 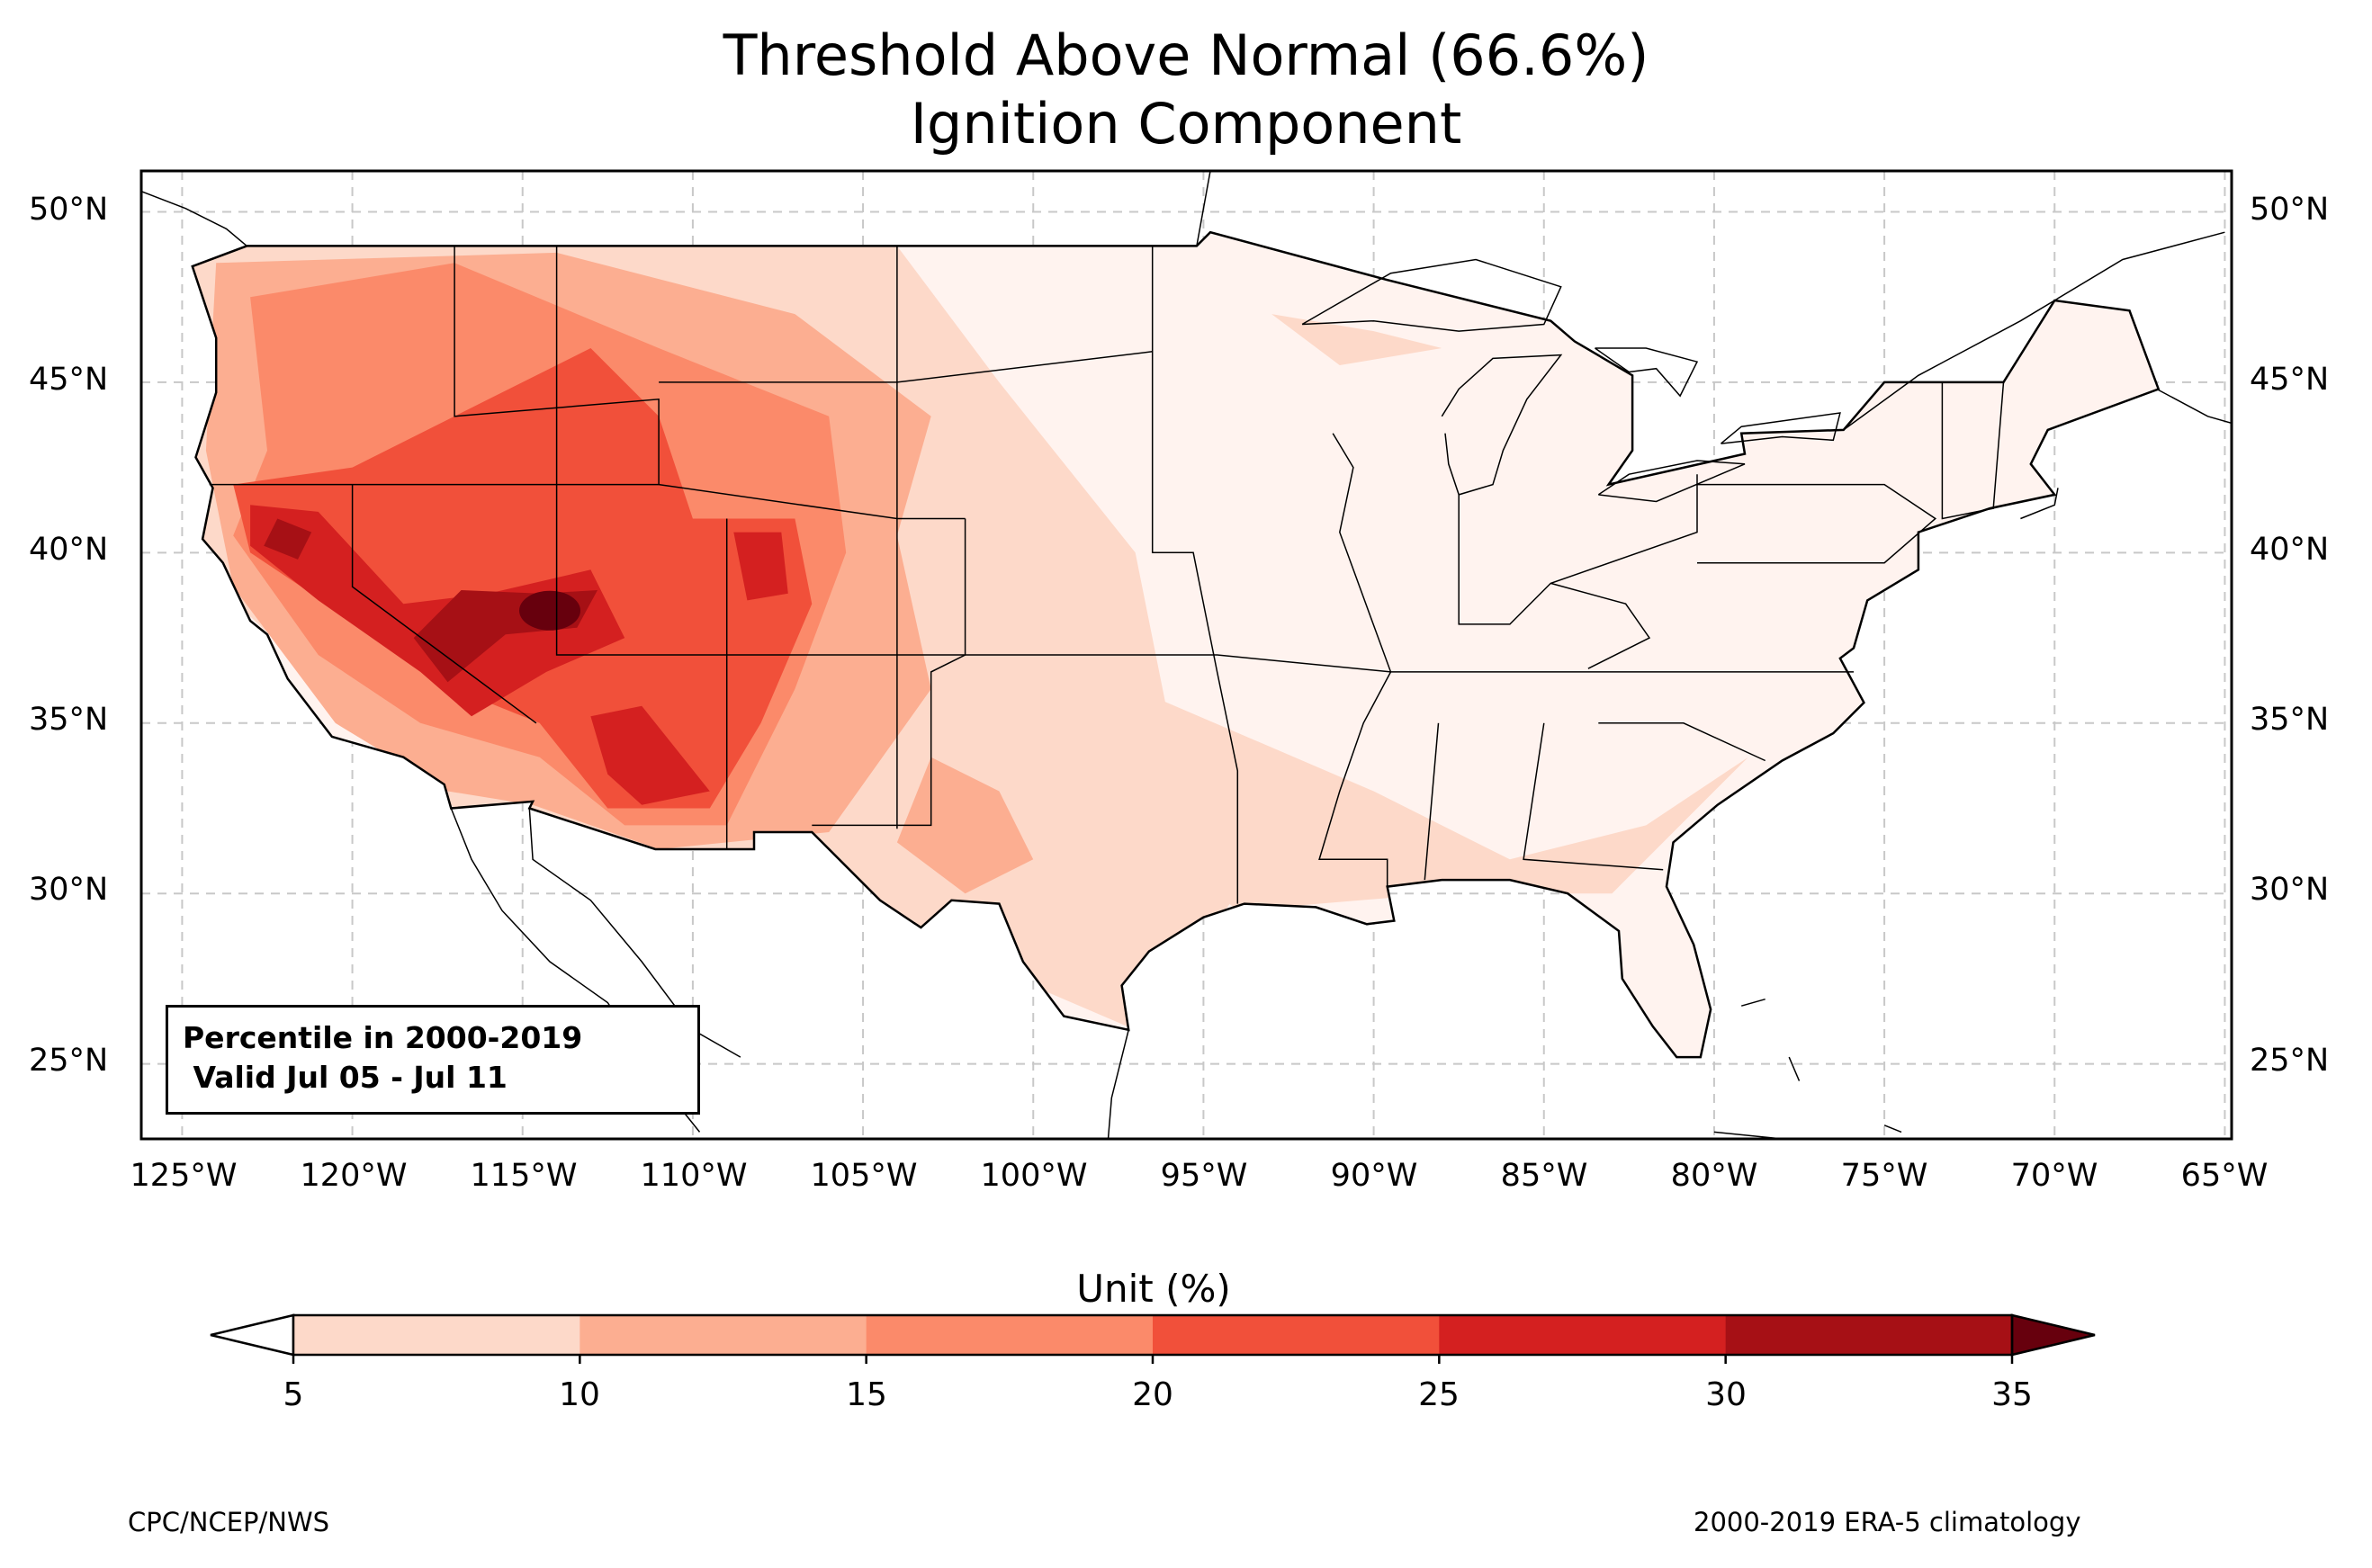 What do you see at coordinates (229, 1522) in the screenshot?
I see `footer-source: CPC/NCEP/NWS` at bounding box center [229, 1522].